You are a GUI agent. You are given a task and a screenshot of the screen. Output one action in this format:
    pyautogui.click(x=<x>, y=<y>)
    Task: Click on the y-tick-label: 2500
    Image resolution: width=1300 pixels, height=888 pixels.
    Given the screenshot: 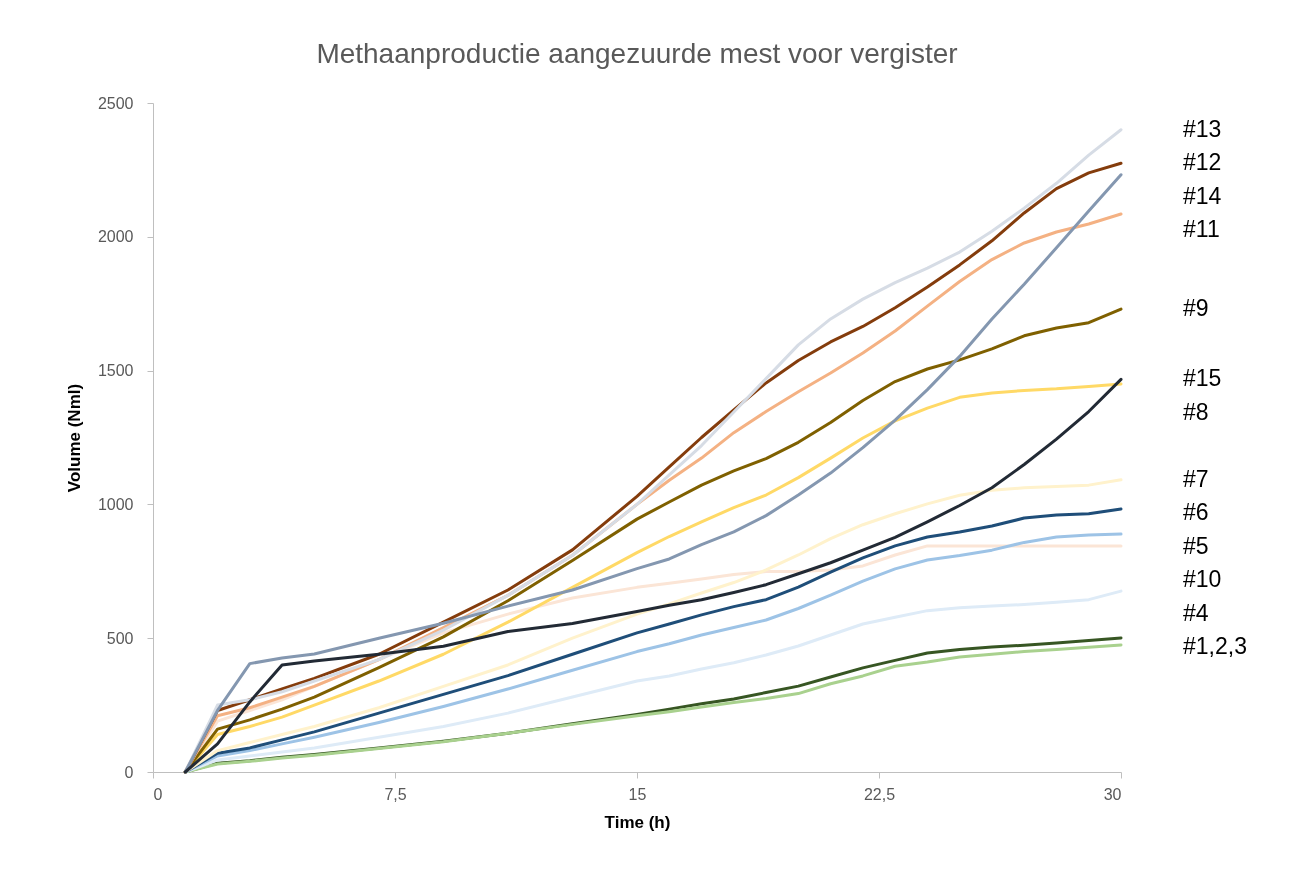 What is the action you would take?
    pyautogui.click(x=115, y=103)
    